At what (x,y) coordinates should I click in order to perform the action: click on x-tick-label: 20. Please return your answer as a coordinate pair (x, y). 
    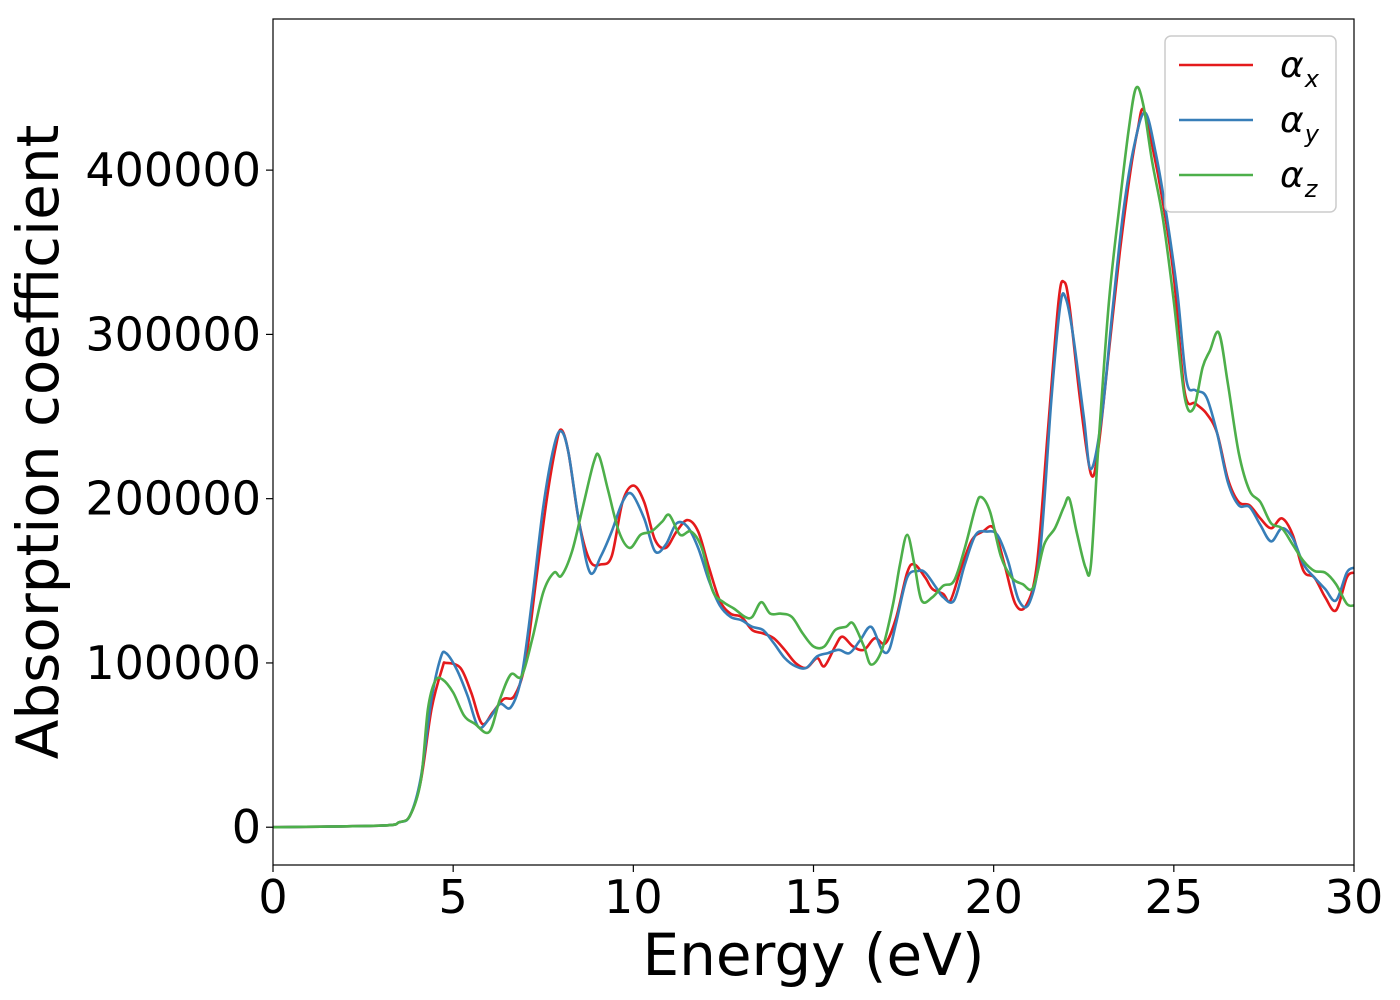
    Looking at the image, I should click on (993, 897).